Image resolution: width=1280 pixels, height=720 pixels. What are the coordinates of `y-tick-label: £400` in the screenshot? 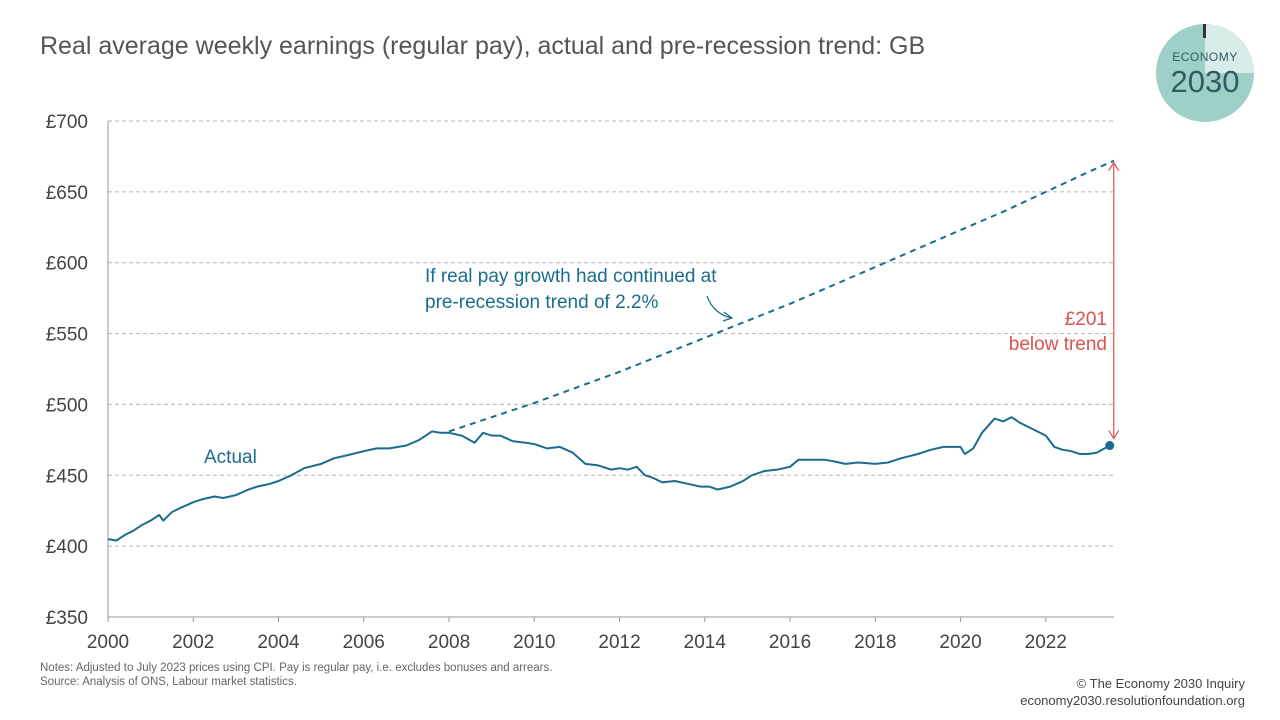 It's located at (67, 547).